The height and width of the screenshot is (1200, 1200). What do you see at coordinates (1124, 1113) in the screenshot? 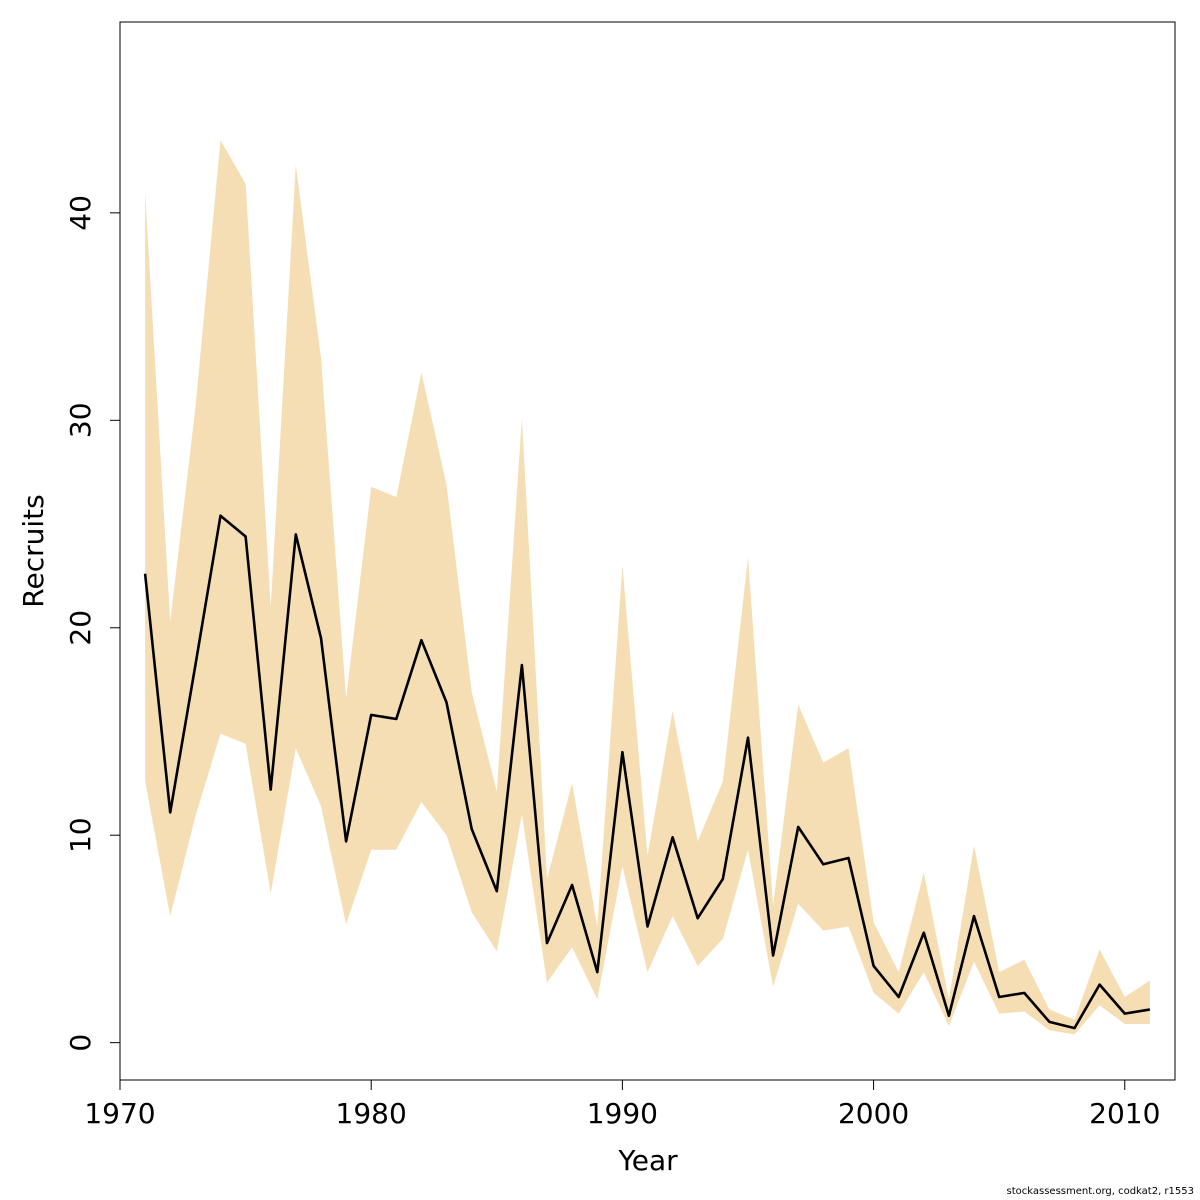
I see `x-tick-label: 2010` at bounding box center [1124, 1113].